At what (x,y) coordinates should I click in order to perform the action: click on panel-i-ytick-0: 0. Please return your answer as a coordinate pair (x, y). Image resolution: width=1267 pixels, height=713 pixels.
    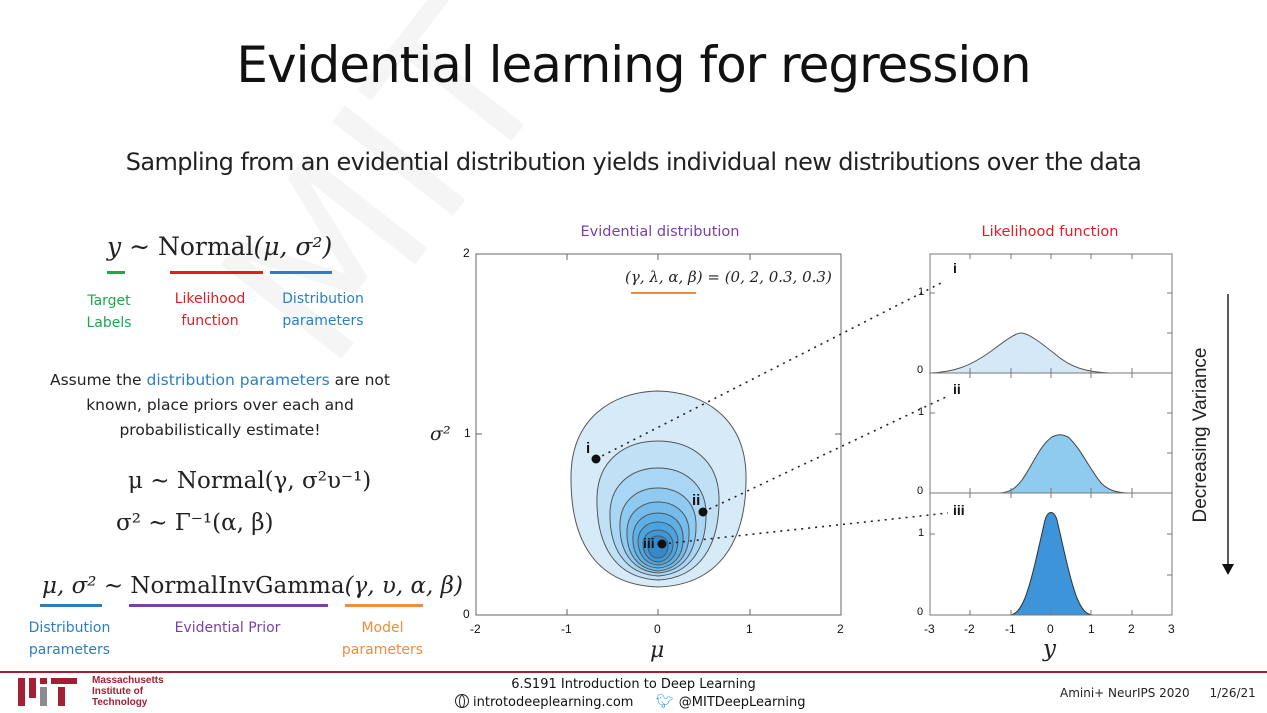
    Looking at the image, I should click on (920, 370).